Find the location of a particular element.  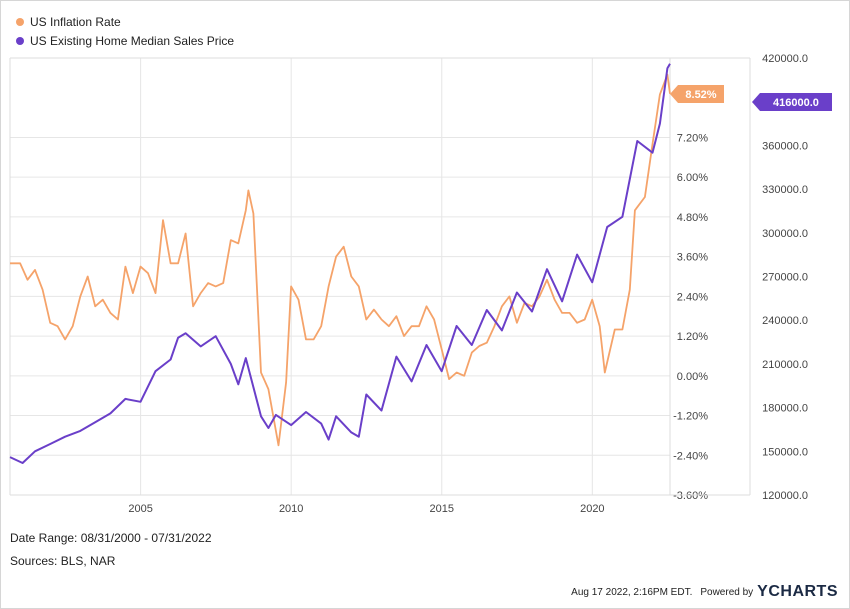

inflation-last-value-badge-text: 8.52% is located at coordinates (700, 95).